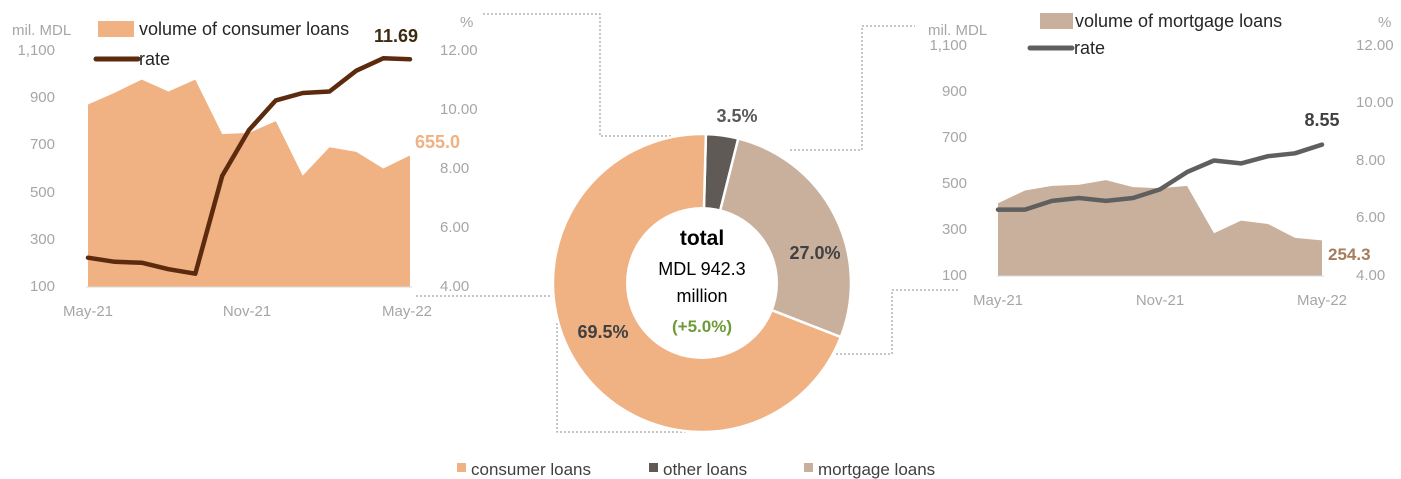  Describe the element at coordinates (954, 91) in the screenshot. I see `mortgage-left-tick: 900` at that location.